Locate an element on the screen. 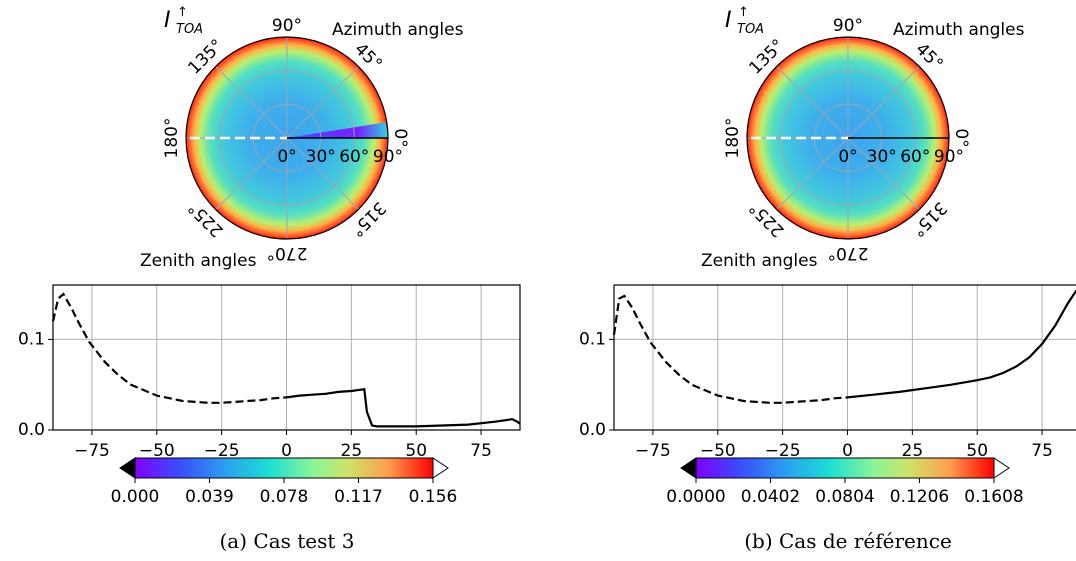  colorbar-tick: 0.1206 is located at coordinates (919, 497).